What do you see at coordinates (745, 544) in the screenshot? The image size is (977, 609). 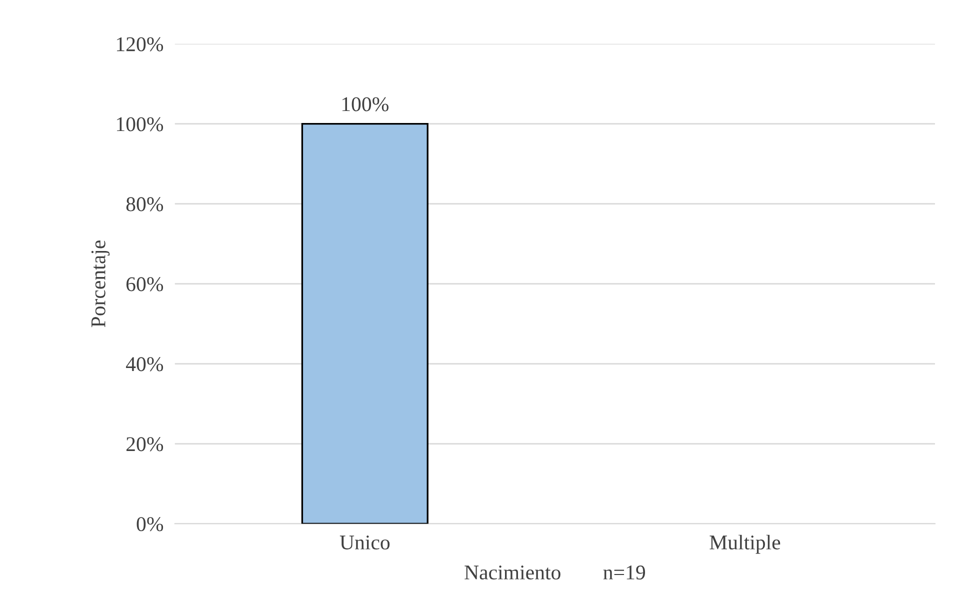 I see `x-tick-label: Multiple` at bounding box center [745, 544].